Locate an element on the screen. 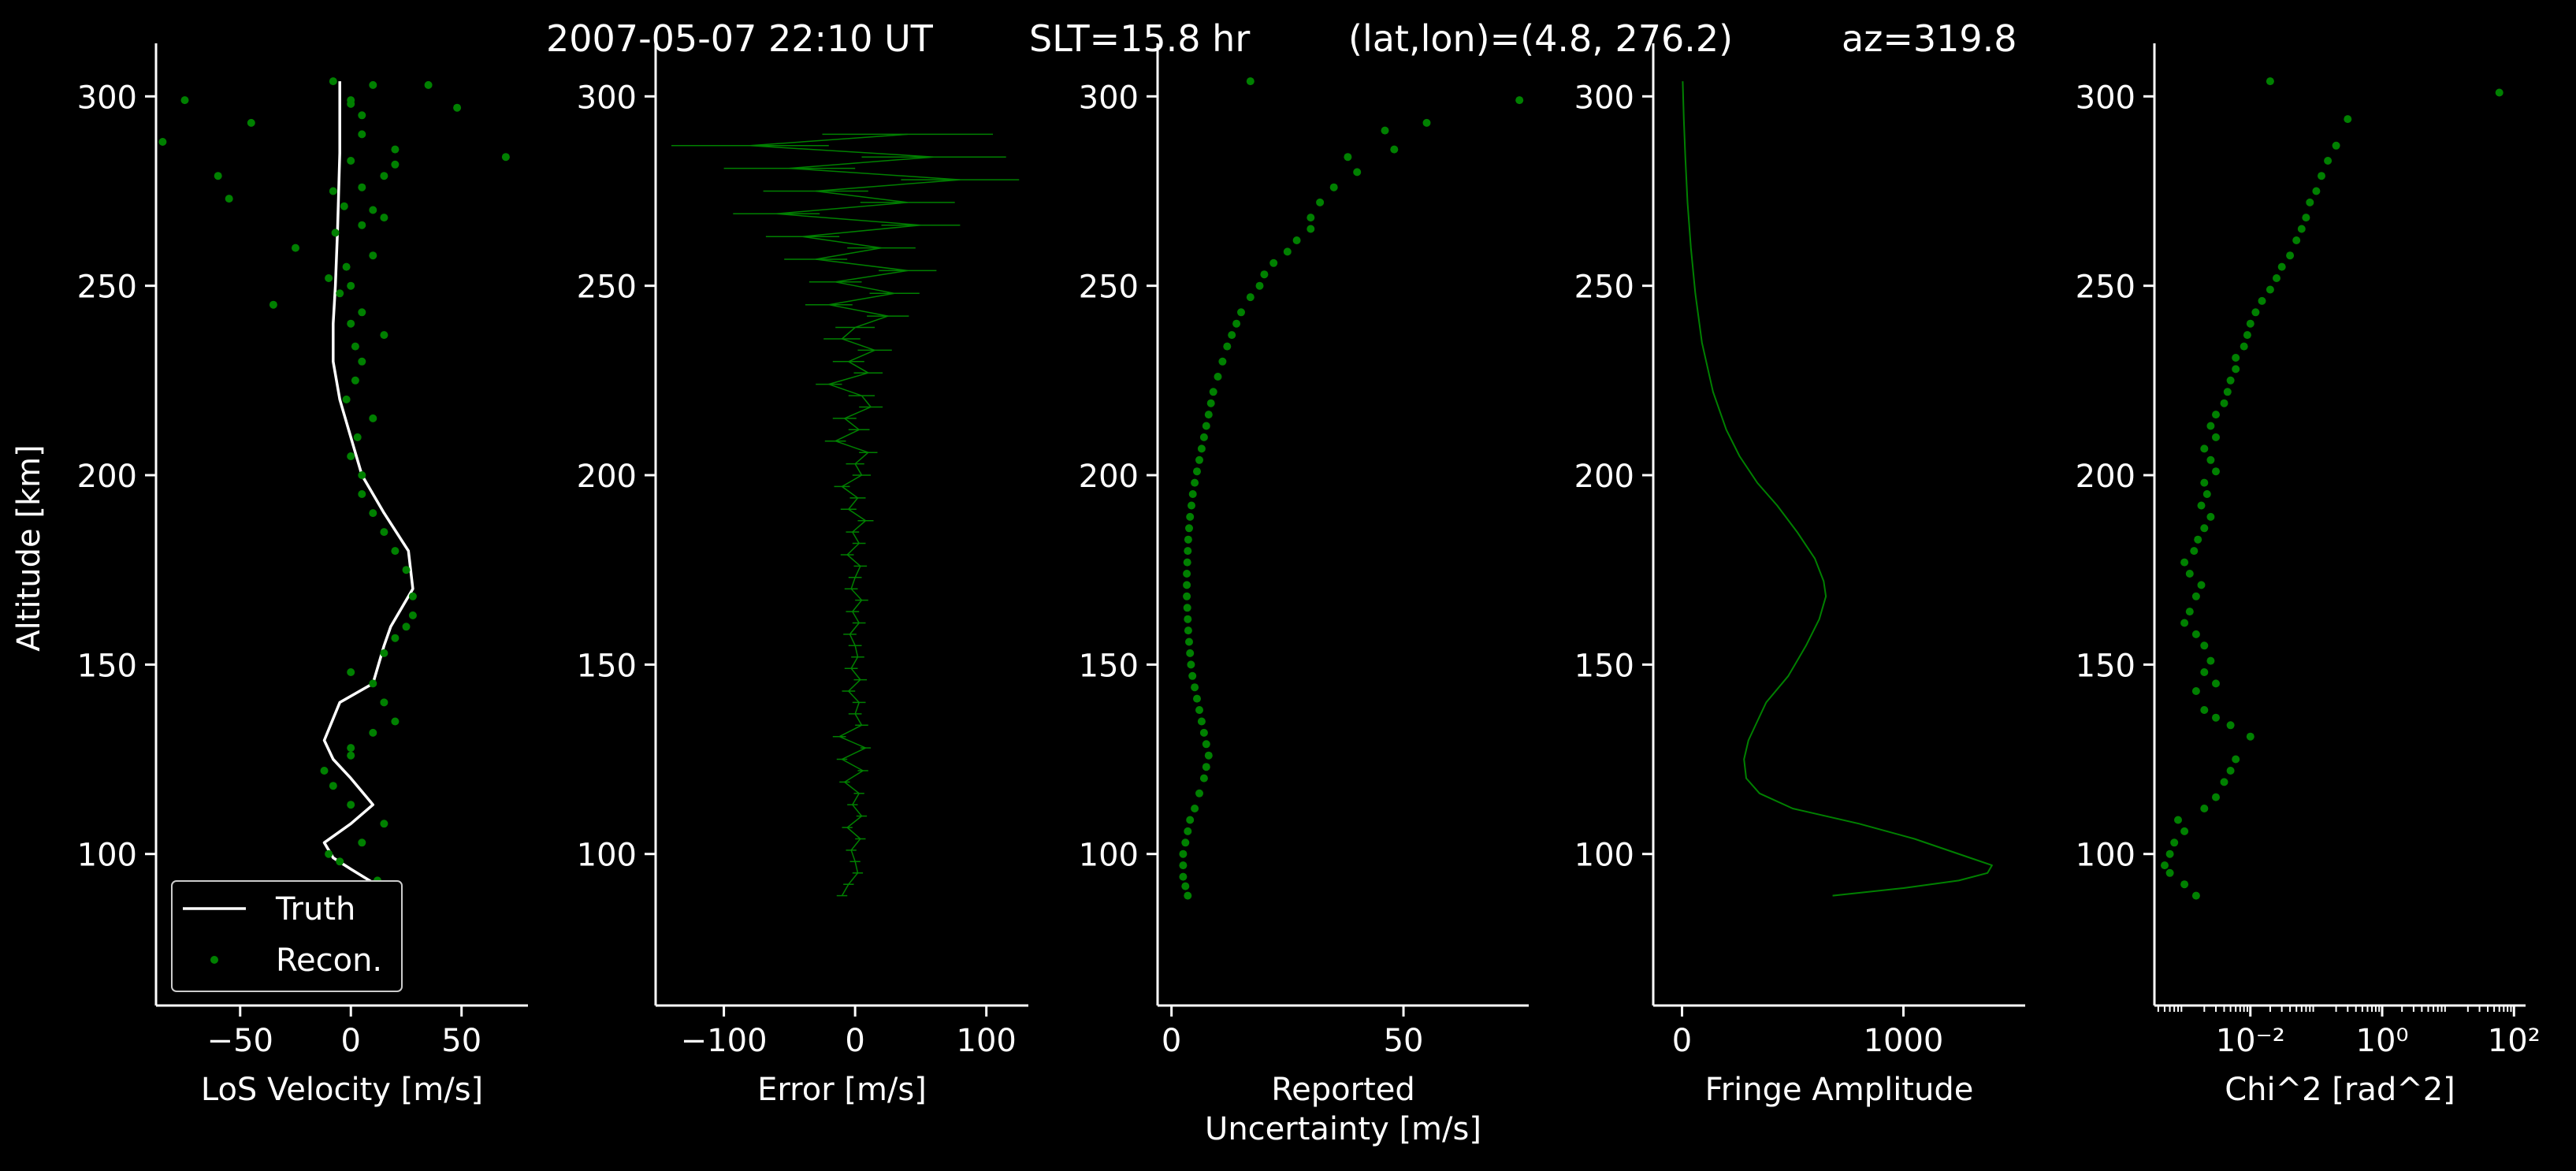 This screenshot has height=1171, width=2576. y-tick-label: 250 is located at coordinates (1604, 288).